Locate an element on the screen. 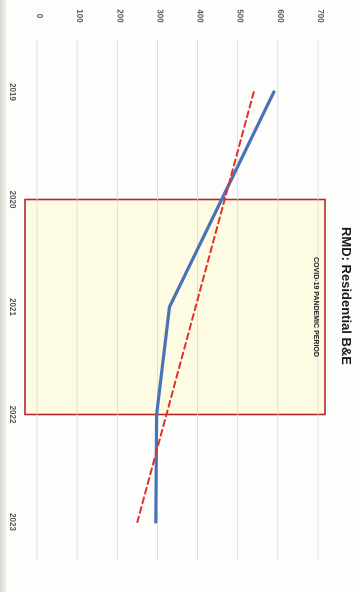 The height and width of the screenshot is (592, 359). year-tick-2020: 2020 is located at coordinates (12, 200).